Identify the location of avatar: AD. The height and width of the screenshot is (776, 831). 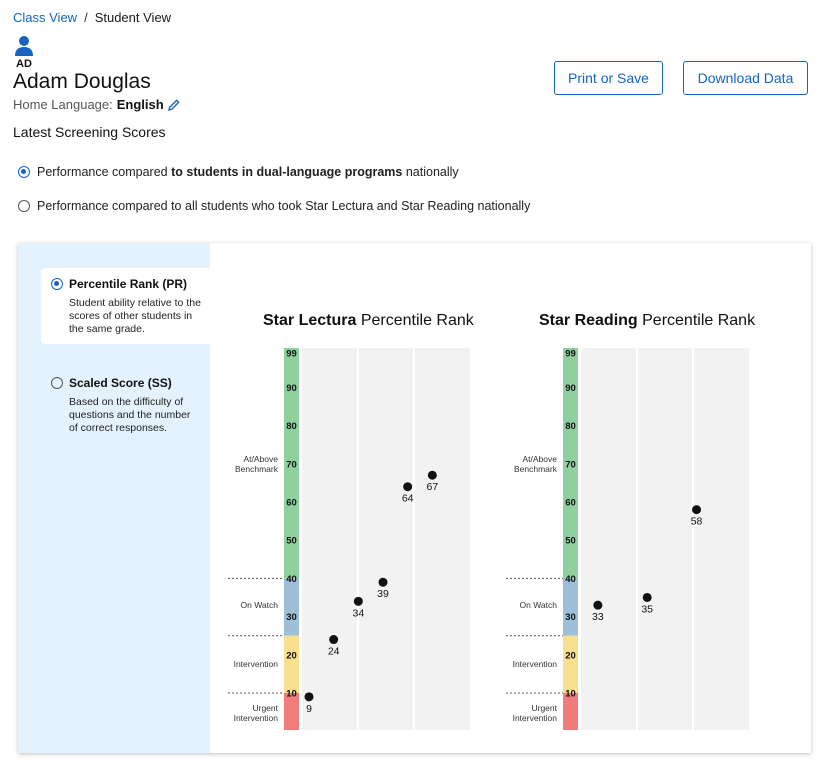
(24, 52).